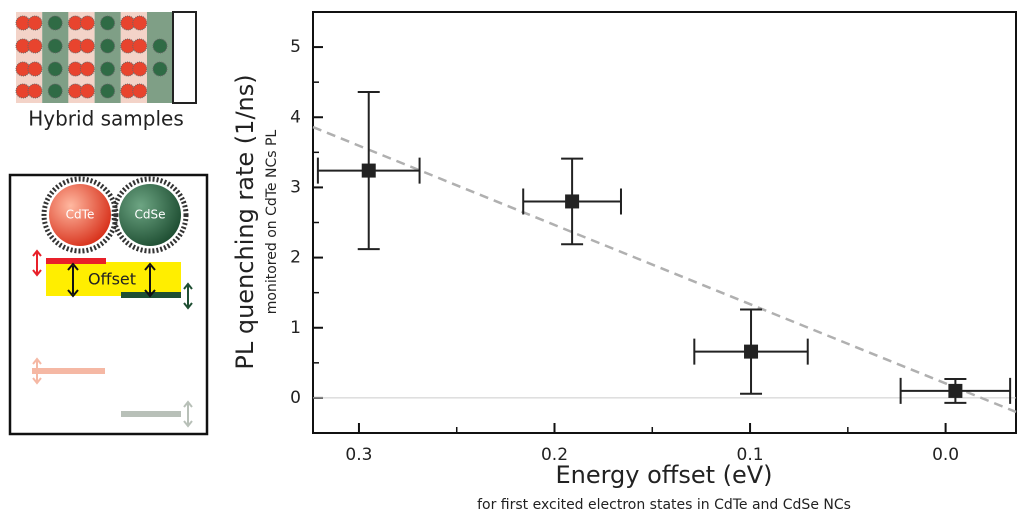  What do you see at coordinates (76, 261) in the screenshot?
I see `cdte-level` at bounding box center [76, 261].